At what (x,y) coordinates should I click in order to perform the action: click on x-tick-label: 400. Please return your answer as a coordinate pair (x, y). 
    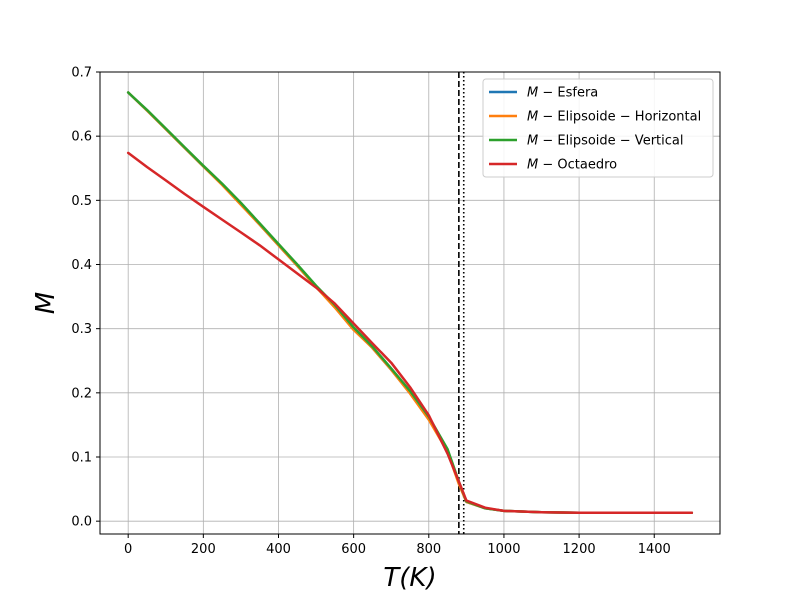
    Looking at the image, I should click on (278, 549).